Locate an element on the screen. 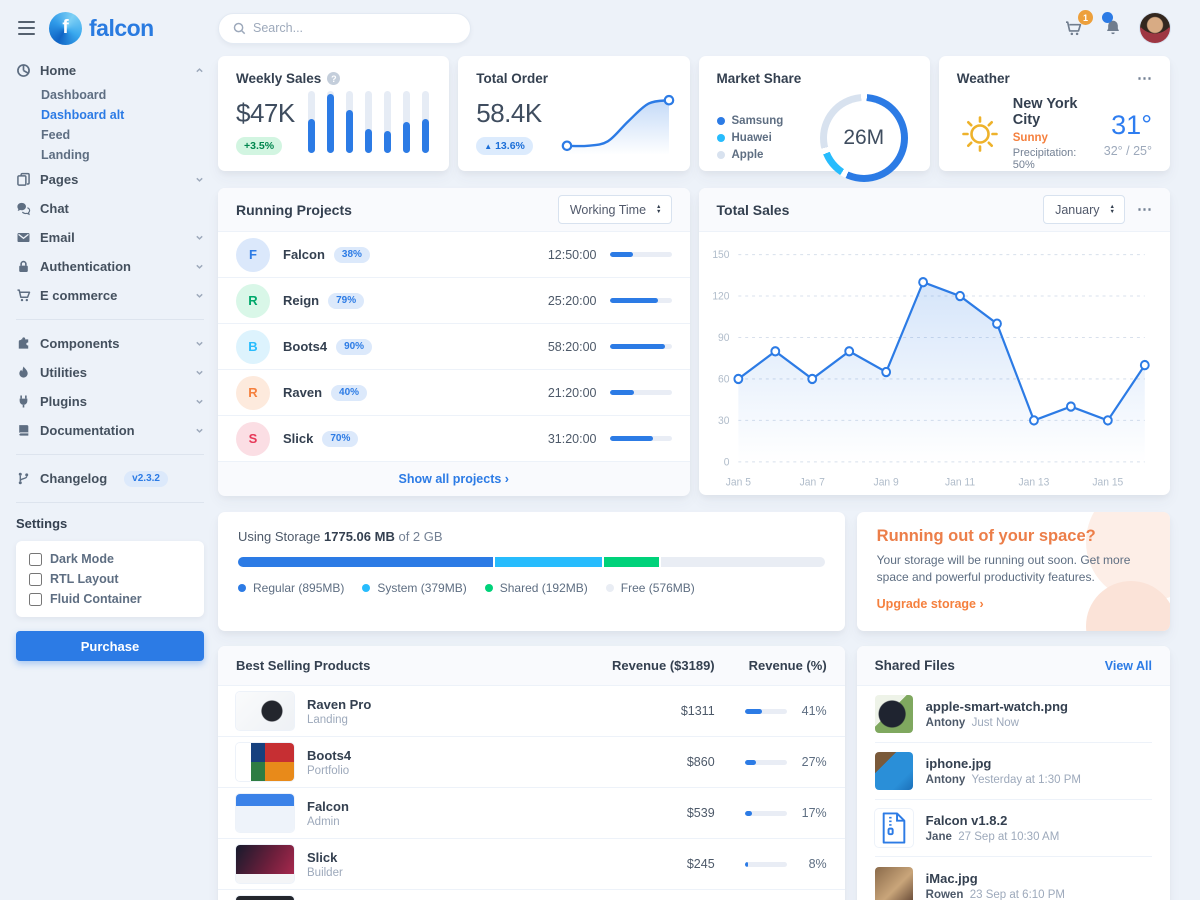  product-cell: Slick Builder is located at coordinates (415, 864).